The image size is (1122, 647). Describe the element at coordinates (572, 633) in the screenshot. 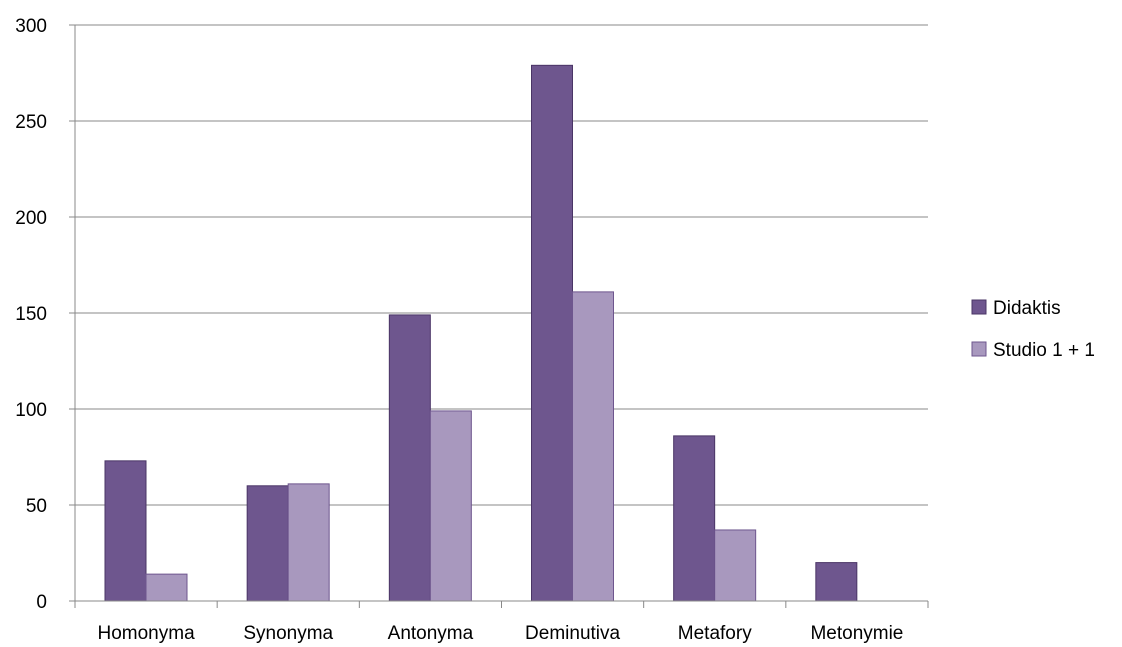

I see `x-tick-label: Deminutiva` at that location.